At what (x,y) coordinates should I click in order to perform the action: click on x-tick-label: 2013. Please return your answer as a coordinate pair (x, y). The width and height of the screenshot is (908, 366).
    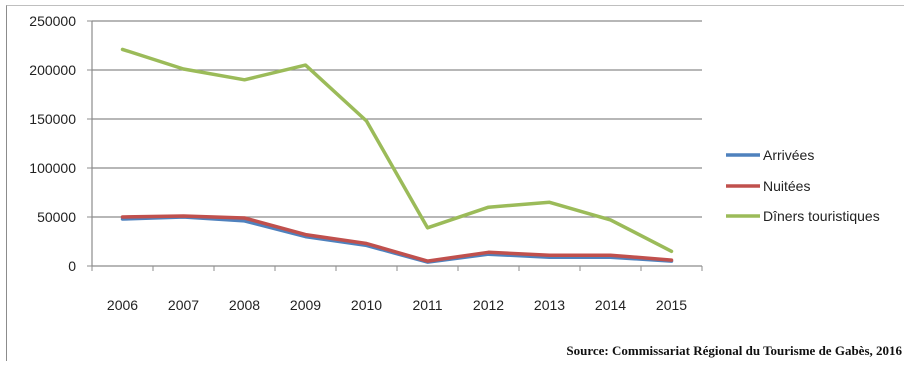
    Looking at the image, I should click on (549, 305).